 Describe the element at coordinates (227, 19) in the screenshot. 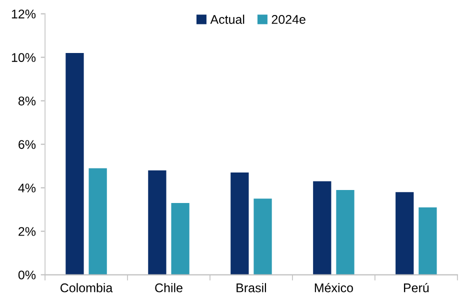

I see `legend-label: Actual` at that location.